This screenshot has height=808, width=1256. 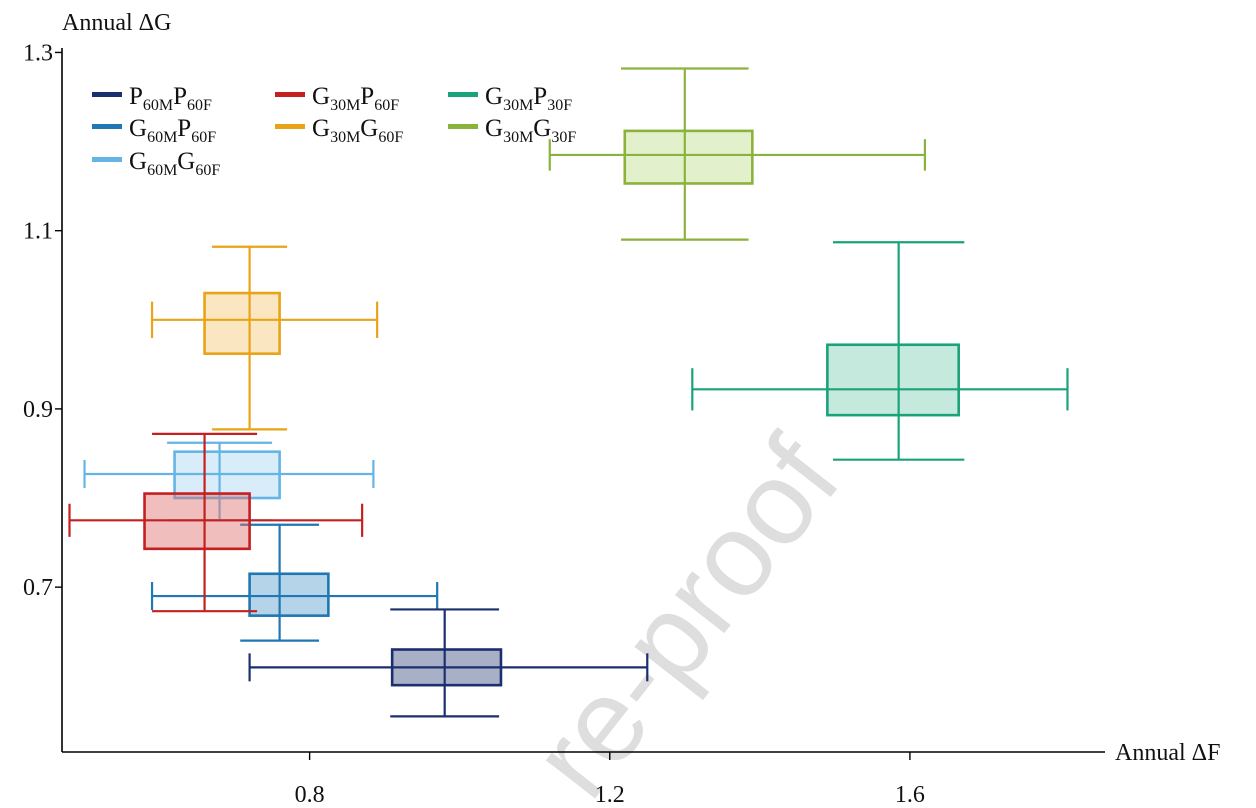 I want to click on series-G30MP60F, so click(x=216, y=522).